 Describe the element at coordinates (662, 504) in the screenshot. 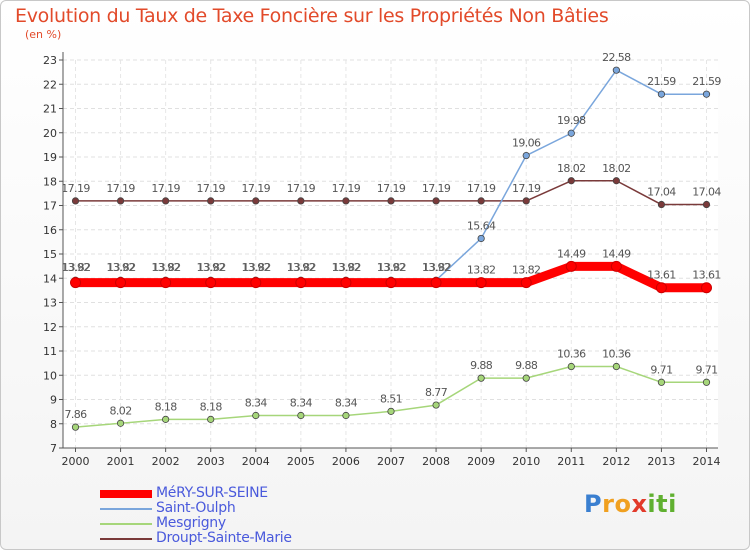

I see `logo-letter: t` at that location.